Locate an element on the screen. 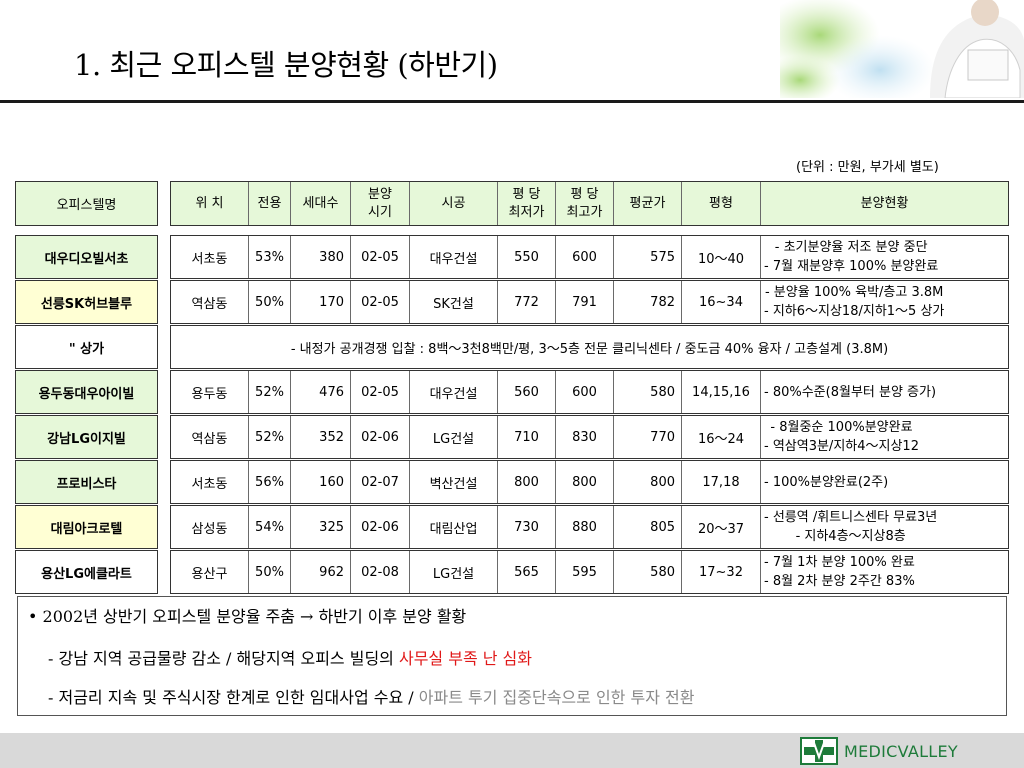 This screenshot has width=1024, height=768. cell-max-price: 600 is located at coordinates (585, 257).